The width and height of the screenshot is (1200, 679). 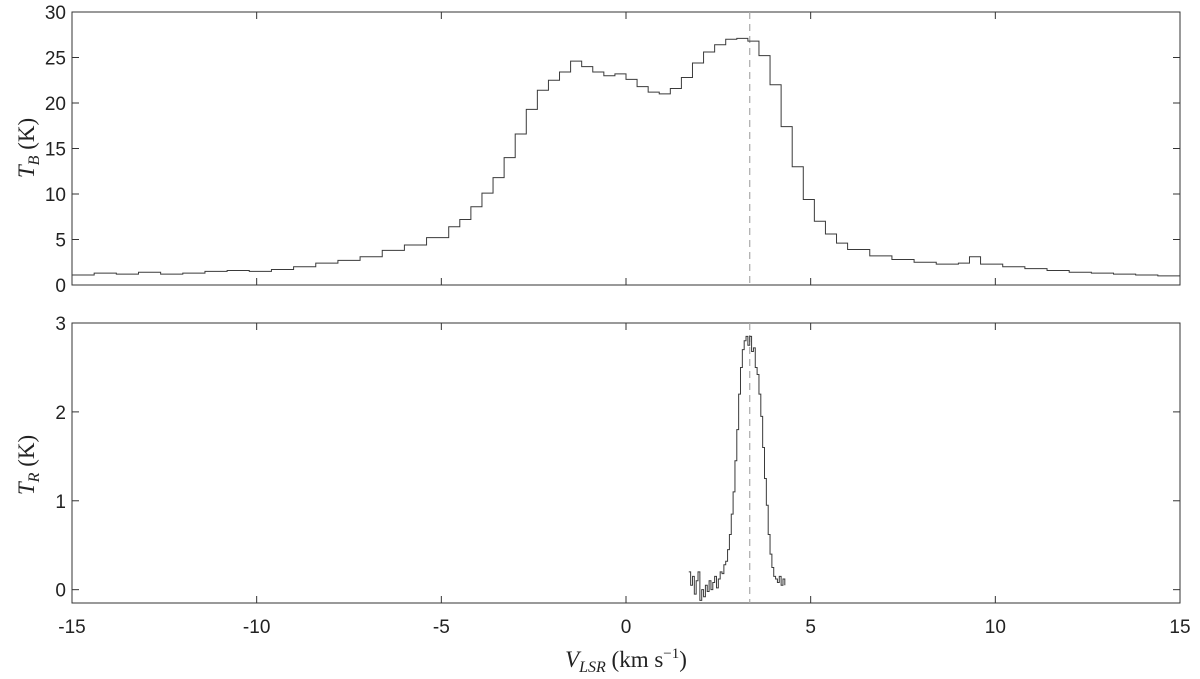 I want to click on top-y-tick-label: 25, so click(x=55, y=59).